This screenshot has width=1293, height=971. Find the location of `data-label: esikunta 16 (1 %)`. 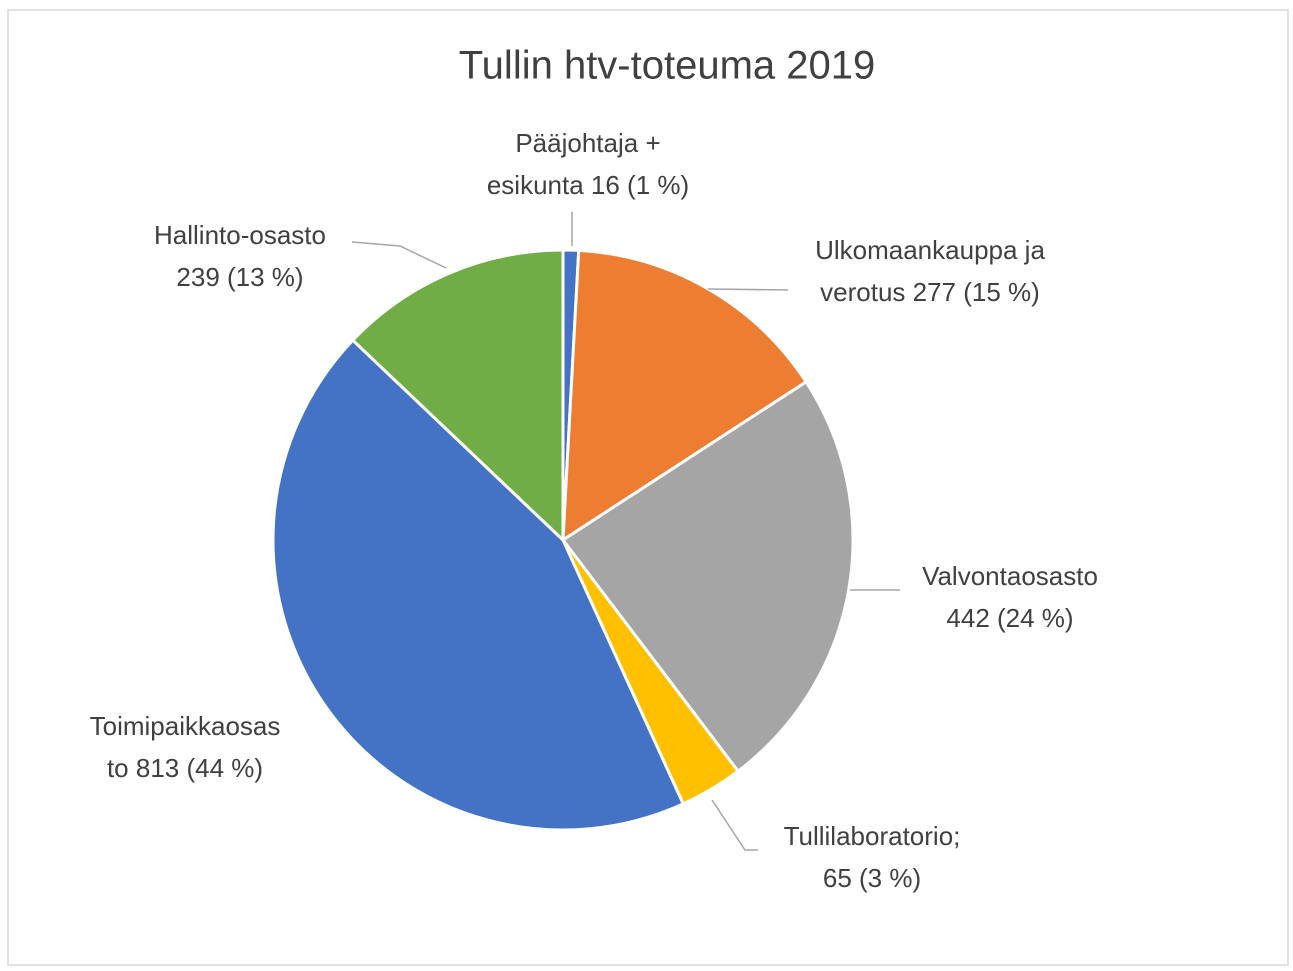

data-label: esikunta 16 (1 %) is located at coordinates (588, 185).